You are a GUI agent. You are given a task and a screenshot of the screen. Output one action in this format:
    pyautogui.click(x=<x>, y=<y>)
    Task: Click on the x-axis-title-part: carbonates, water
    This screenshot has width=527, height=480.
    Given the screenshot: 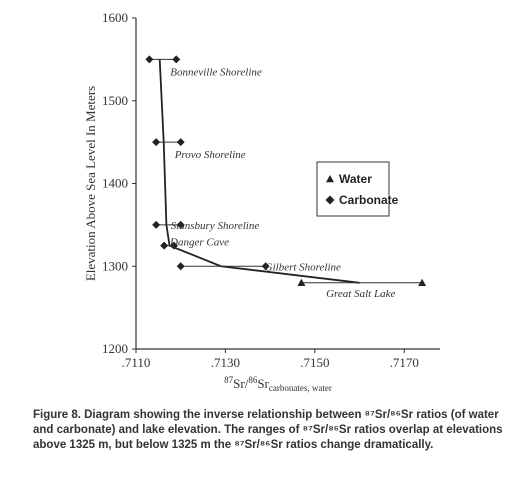 What is the action you would take?
    pyautogui.click(x=300, y=388)
    